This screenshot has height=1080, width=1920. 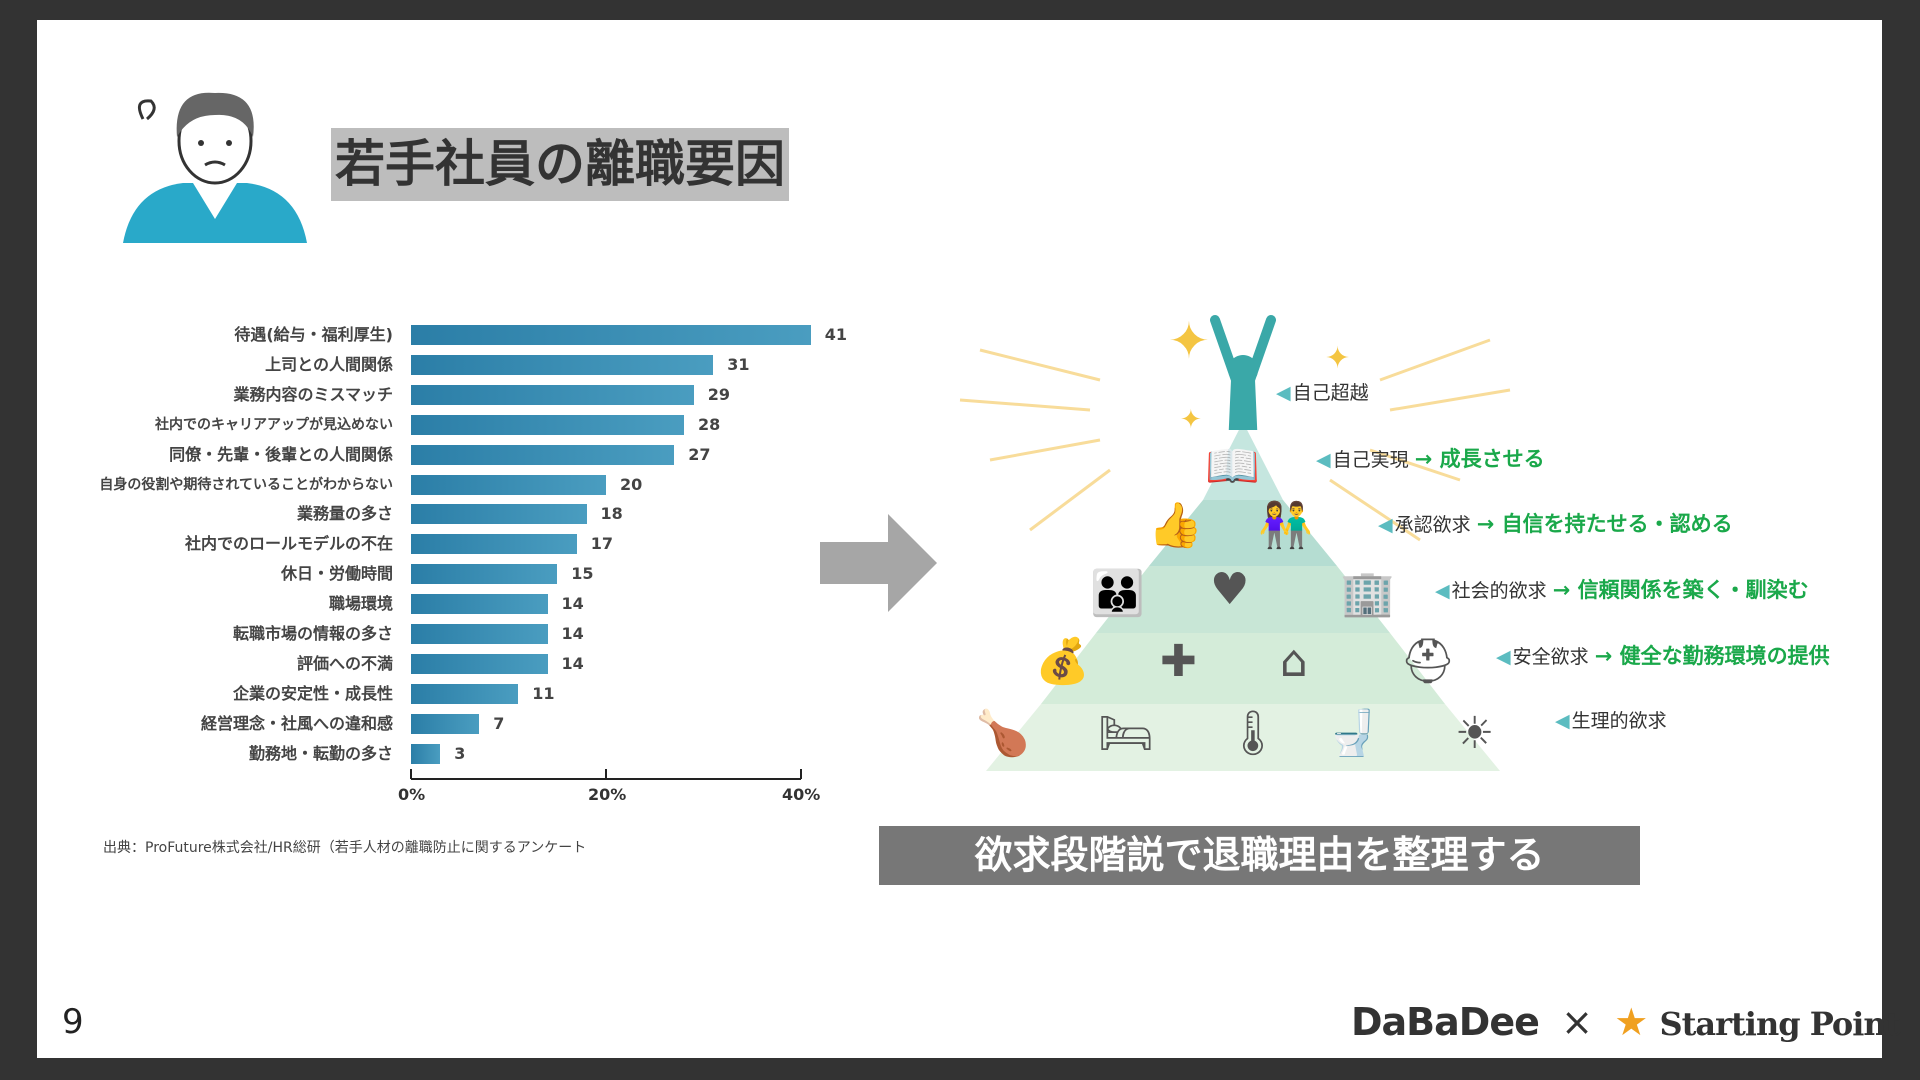 I want to click on category-label: 休日・労働時間, so click(x=336, y=574).